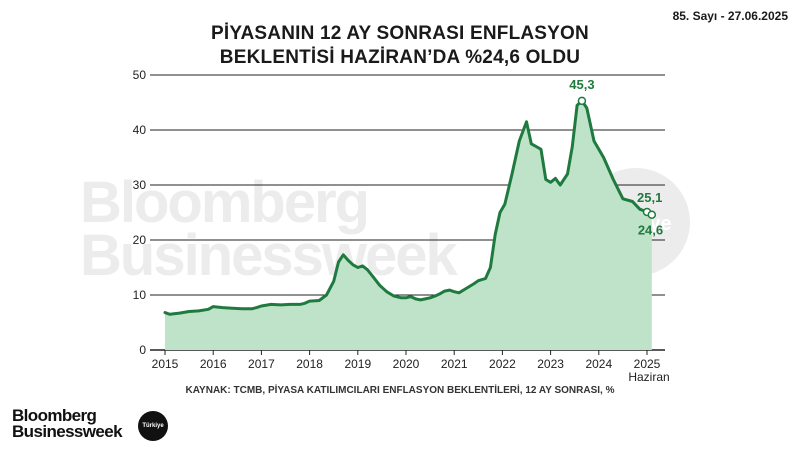 Image resolution: width=800 pixels, height=450 pixels. Describe the element at coordinates (140, 295) in the screenshot. I see `y-tick-label: 10` at that location.